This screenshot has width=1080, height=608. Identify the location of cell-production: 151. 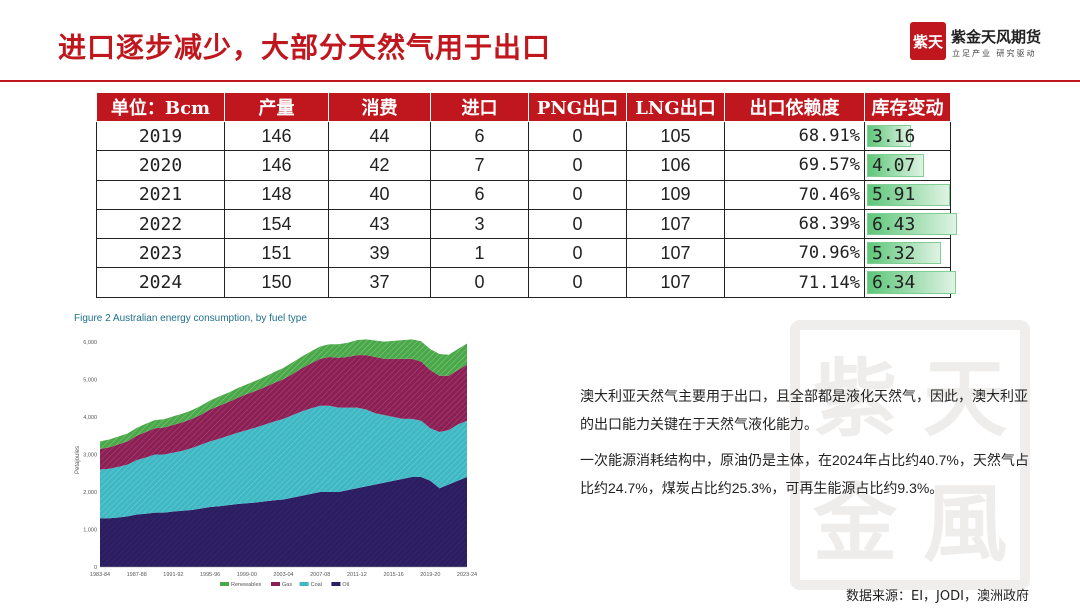
(276, 253).